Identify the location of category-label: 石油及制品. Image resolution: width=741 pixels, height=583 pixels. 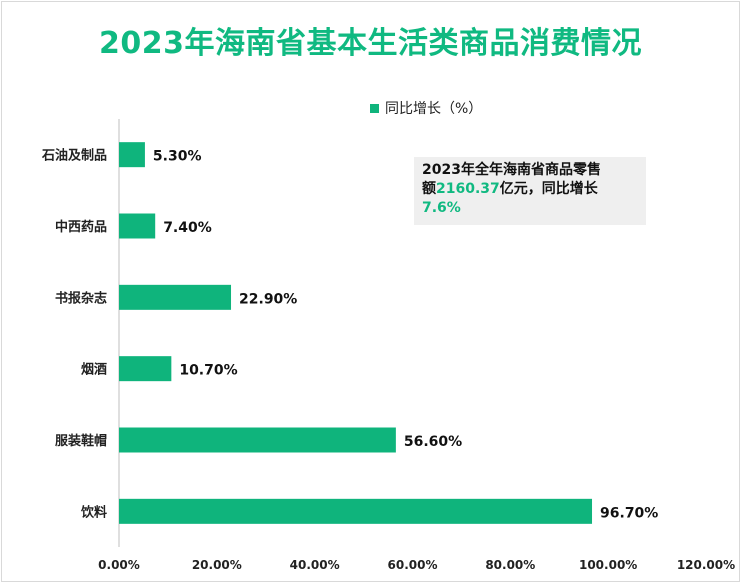
(74, 156).